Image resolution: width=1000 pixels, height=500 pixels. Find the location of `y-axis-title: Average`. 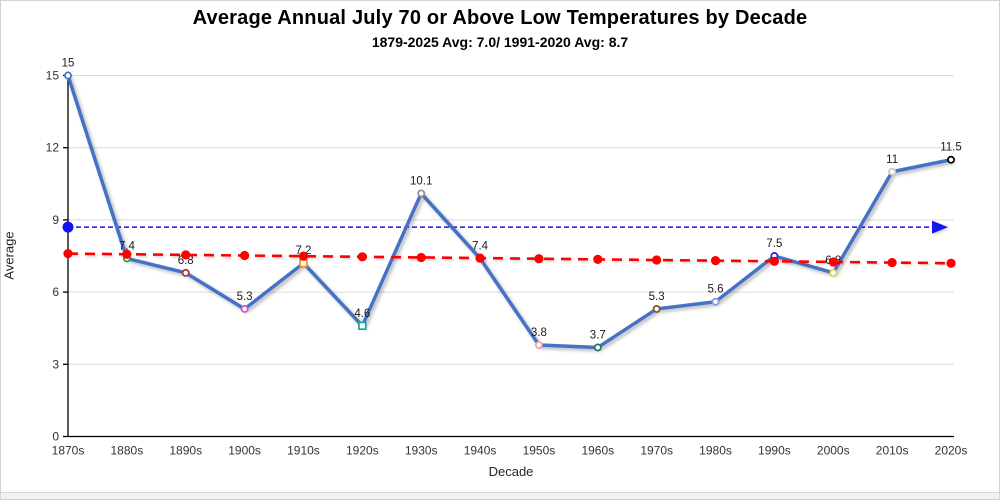

y-axis-title: Average is located at coordinates (9, 255).